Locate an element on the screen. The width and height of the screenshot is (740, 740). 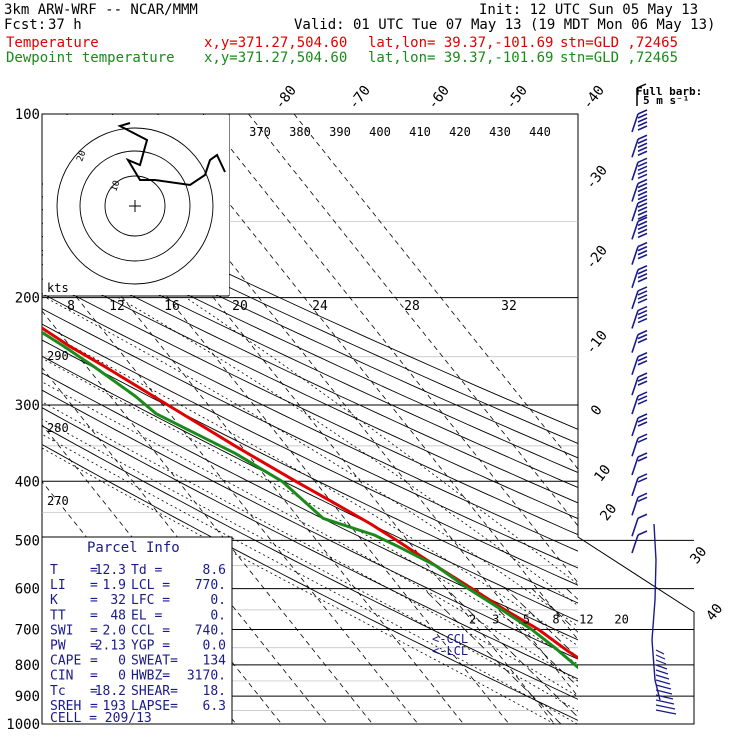
parcel-row-label-2: LAPSE= is located at coordinates (154, 706).